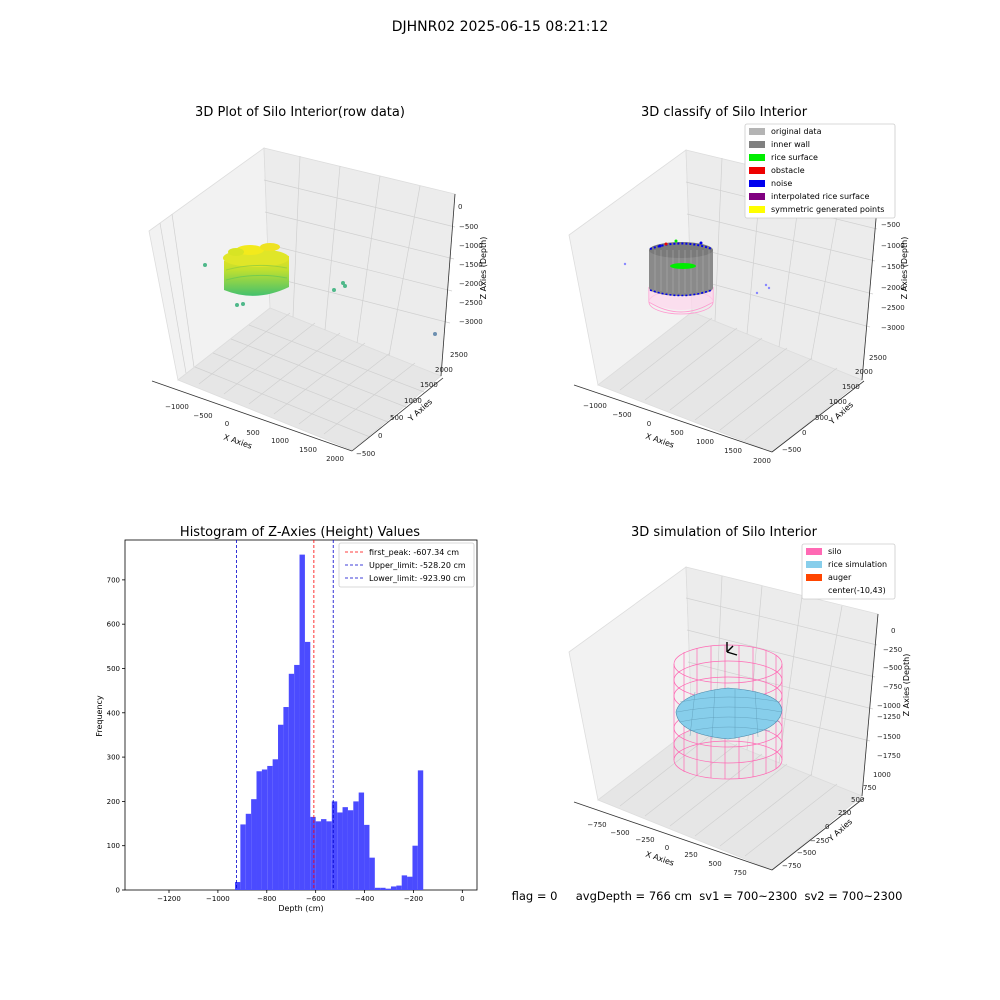  I want to click on classify-legend-label: symmetric generated points, so click(827, 209).